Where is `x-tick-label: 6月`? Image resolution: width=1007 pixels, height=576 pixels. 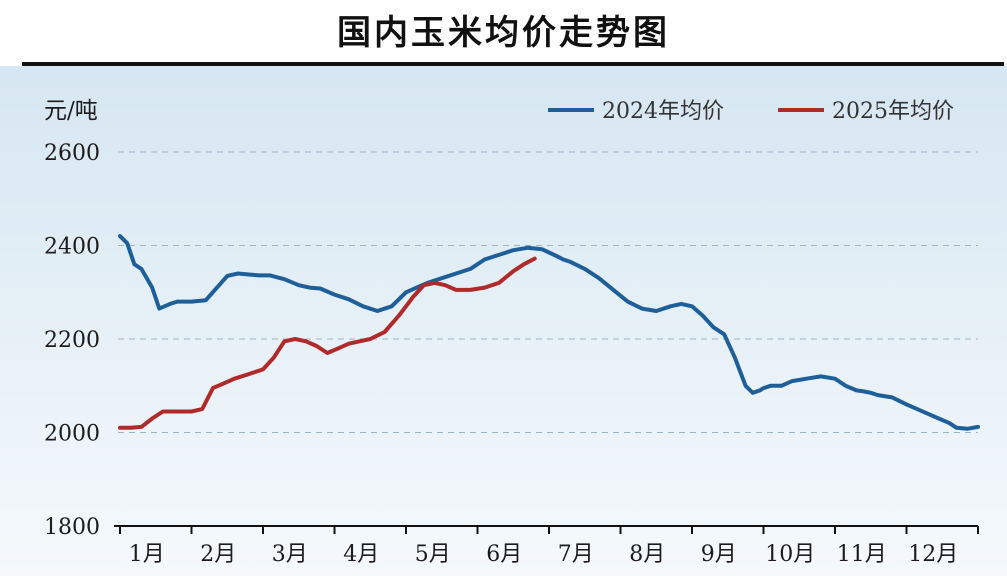
x-tick-label: 6月 is located at coordinates (504, 554).